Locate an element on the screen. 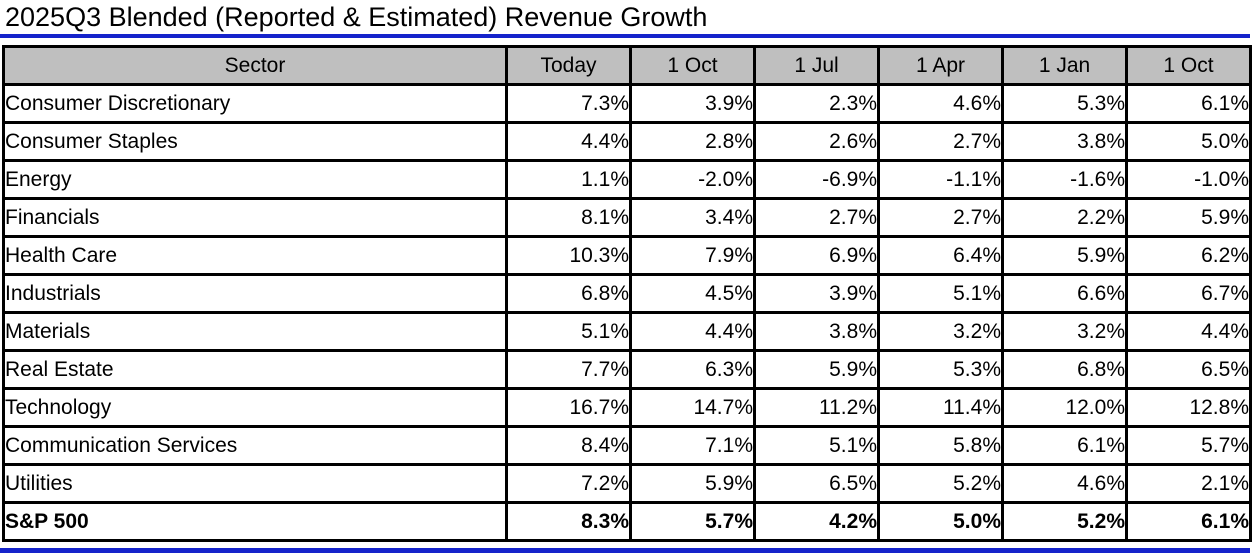 This screenshot has width=1257, height=560. table-row: Health Care 10.3% 7.9% 6.9% 6.4% 5.9% 6.2% is located at coordinates (627, 255).